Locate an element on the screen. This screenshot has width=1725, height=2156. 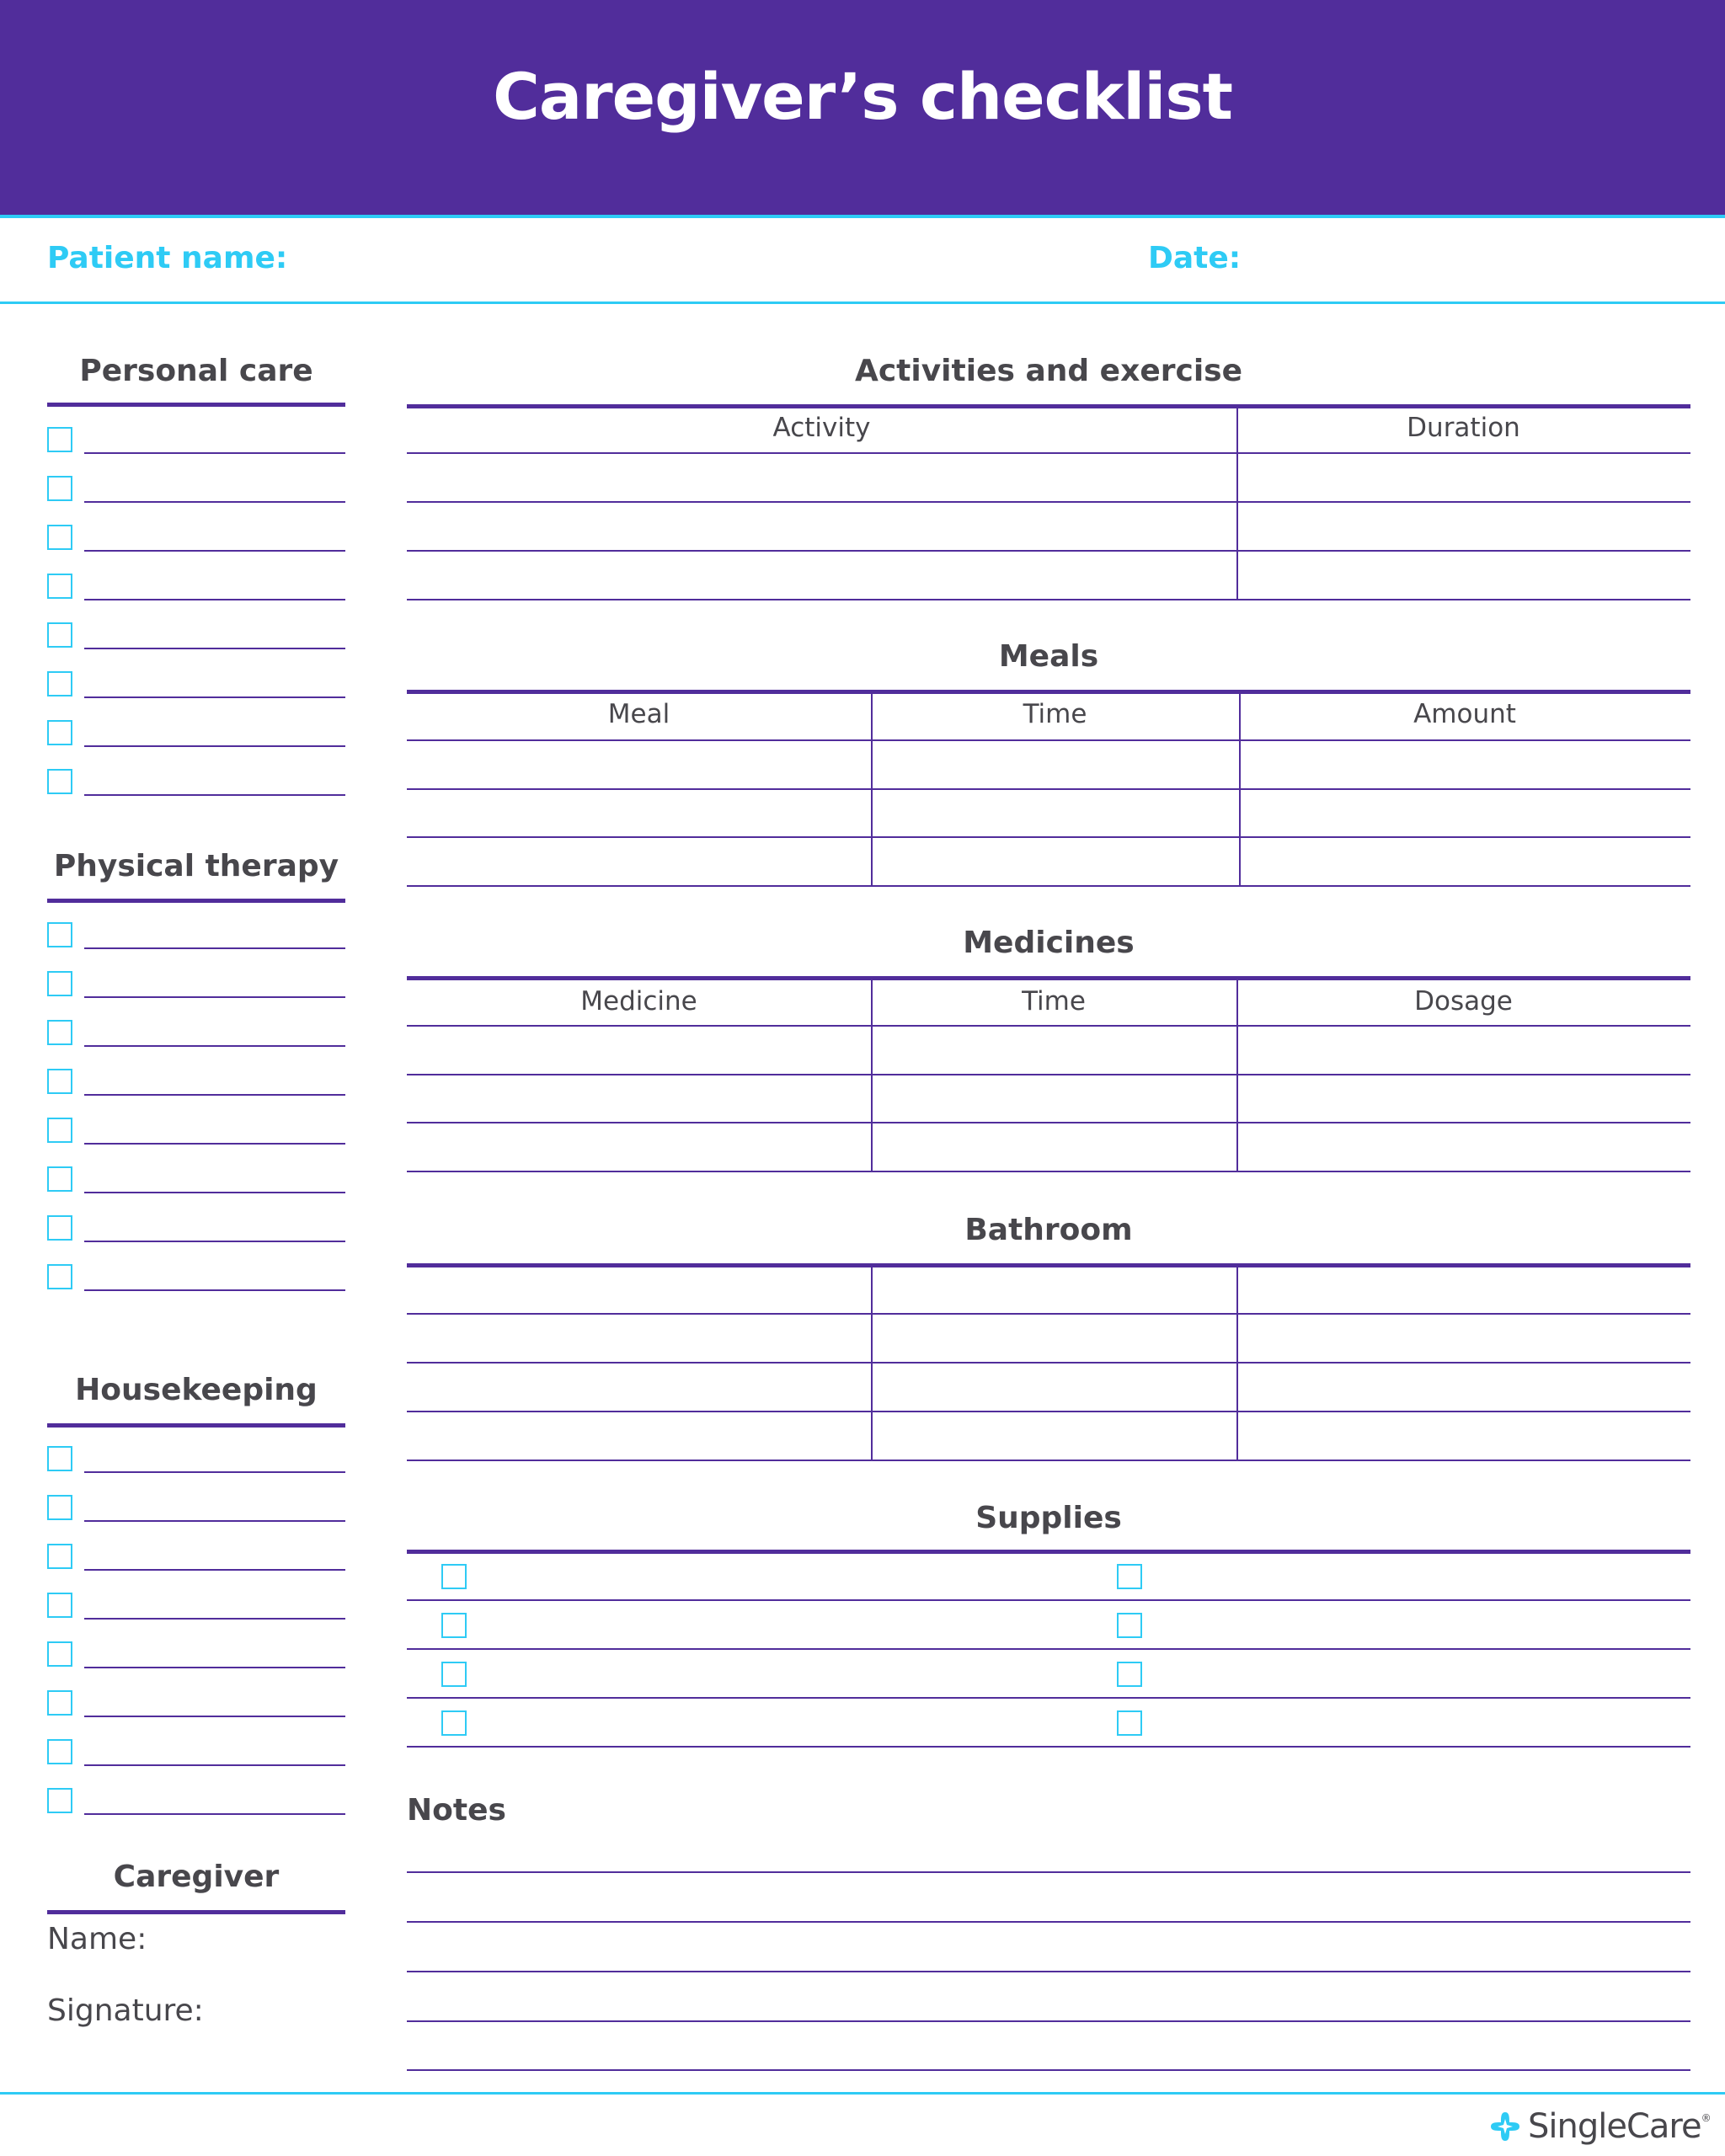
column-header-amount: Amount is located at coordinates (1464, 714).